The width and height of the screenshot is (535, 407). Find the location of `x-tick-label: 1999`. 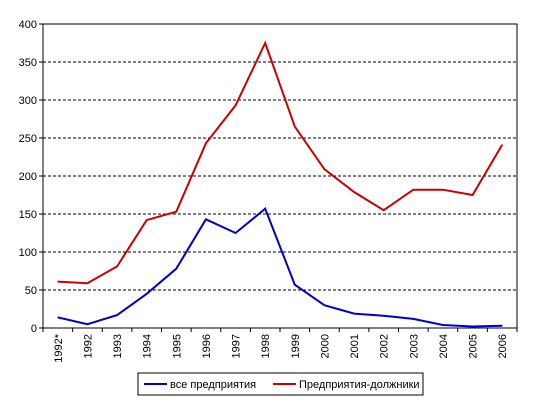

x-tick-label: 1999 is located at coordinates (296, 346).